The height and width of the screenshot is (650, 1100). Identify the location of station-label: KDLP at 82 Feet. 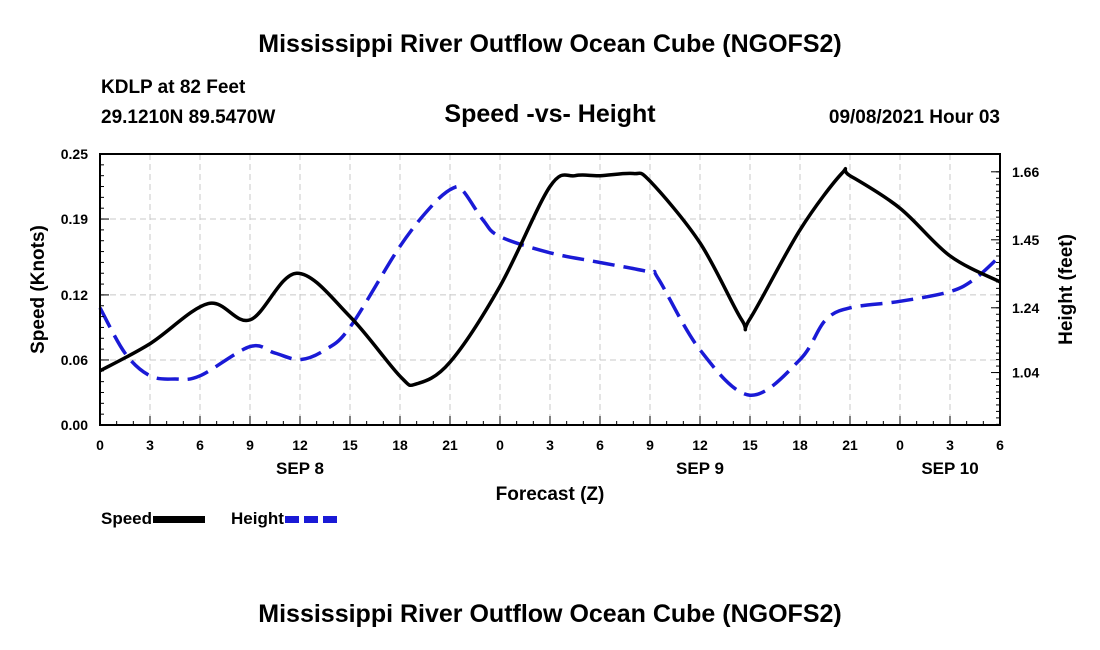
(173, 87).